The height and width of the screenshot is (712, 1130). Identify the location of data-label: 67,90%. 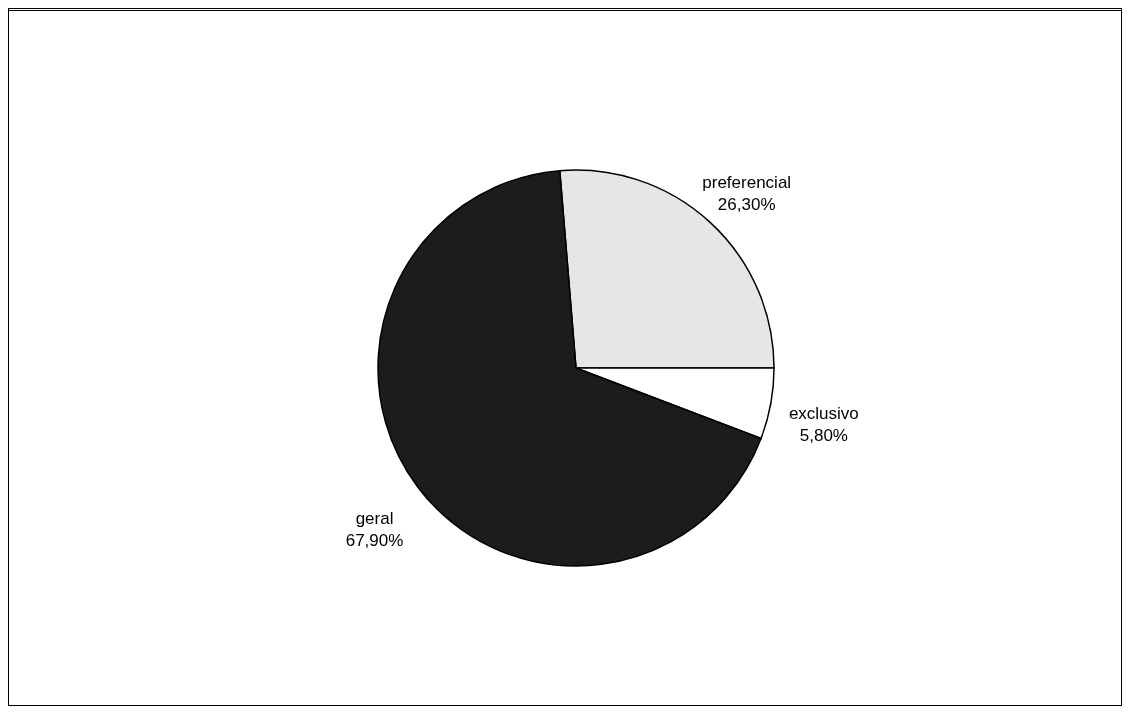
(374, 541).